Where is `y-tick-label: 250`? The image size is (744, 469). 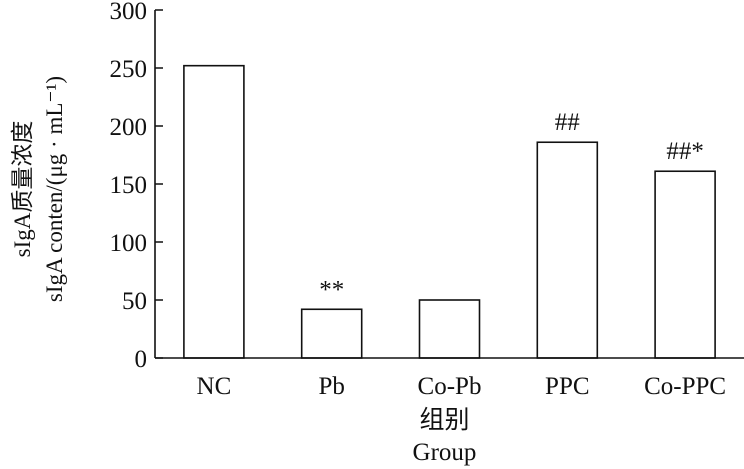 y-tick-label: 250 is located at coordinates (129, 69).